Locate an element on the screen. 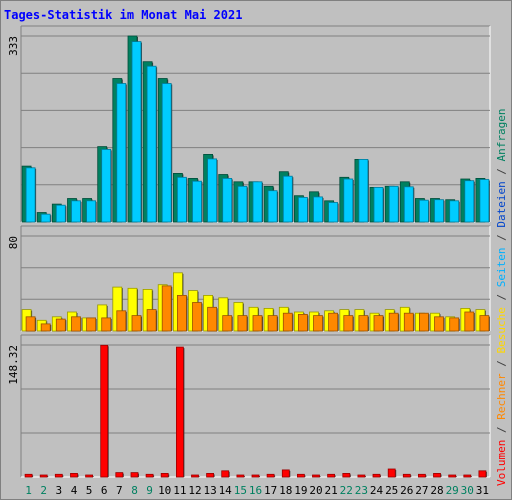  page-title: Tages-Statistik im Monat Mai 2021 is located at coordinates (123, 15).